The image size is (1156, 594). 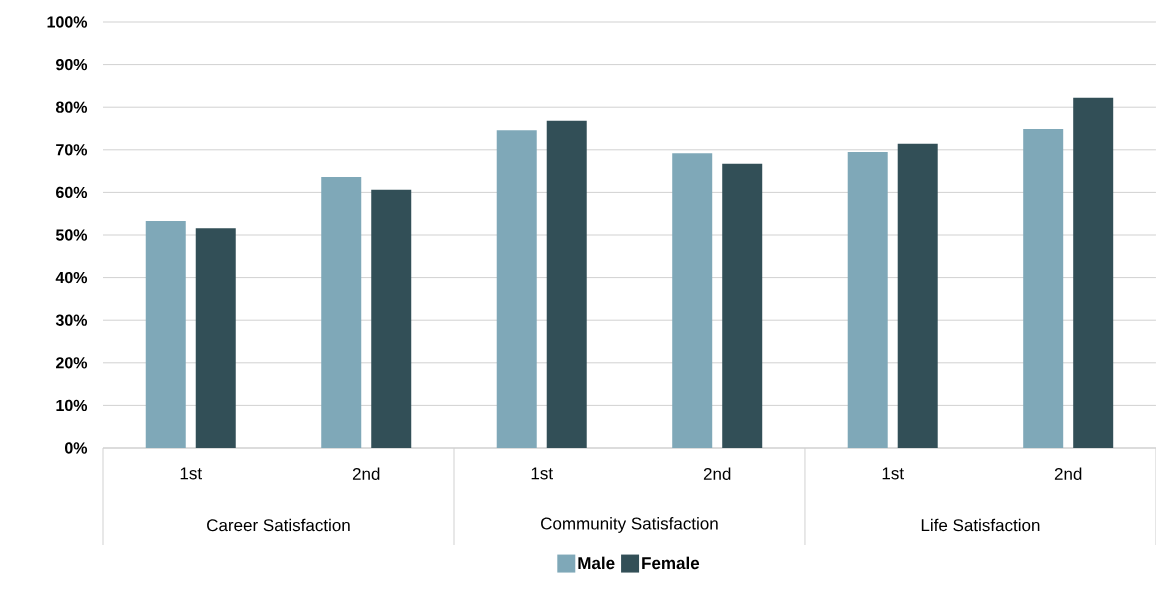 What do you see at coordinates (71, 107) in the screenshot?
I see `y-tick-label: 80%` at bounding box center [71, 107].